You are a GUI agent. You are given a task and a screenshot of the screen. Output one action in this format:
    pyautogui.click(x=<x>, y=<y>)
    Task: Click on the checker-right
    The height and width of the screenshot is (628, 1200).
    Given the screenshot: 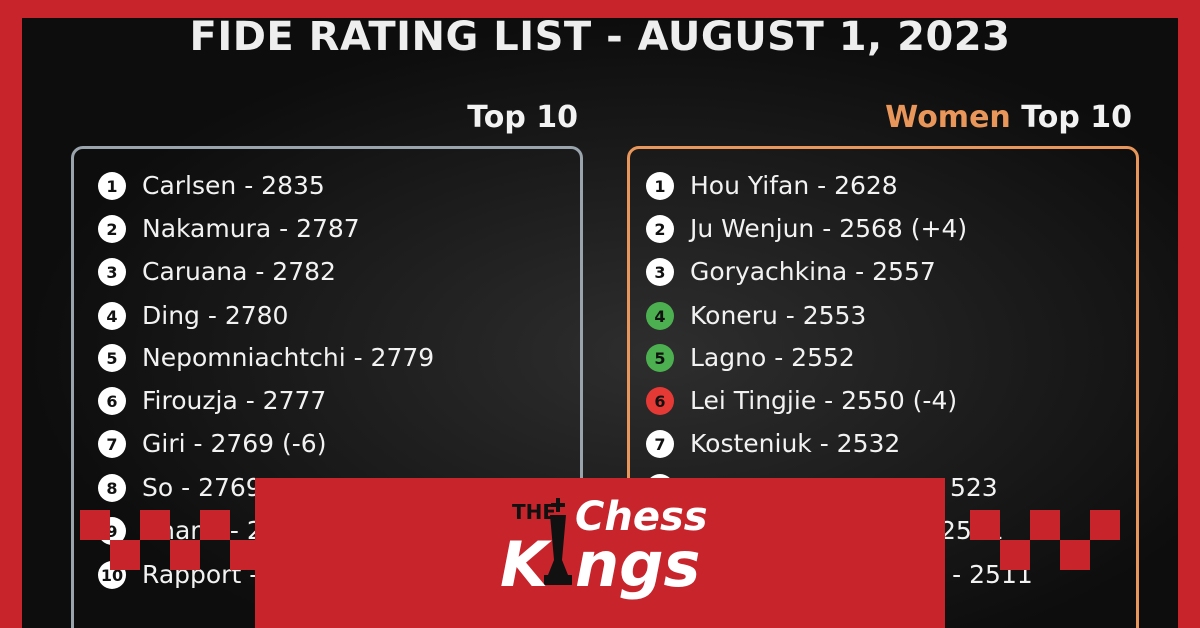 What is the action you would take?
    pyautogui.click(x=1045, y=540)
    